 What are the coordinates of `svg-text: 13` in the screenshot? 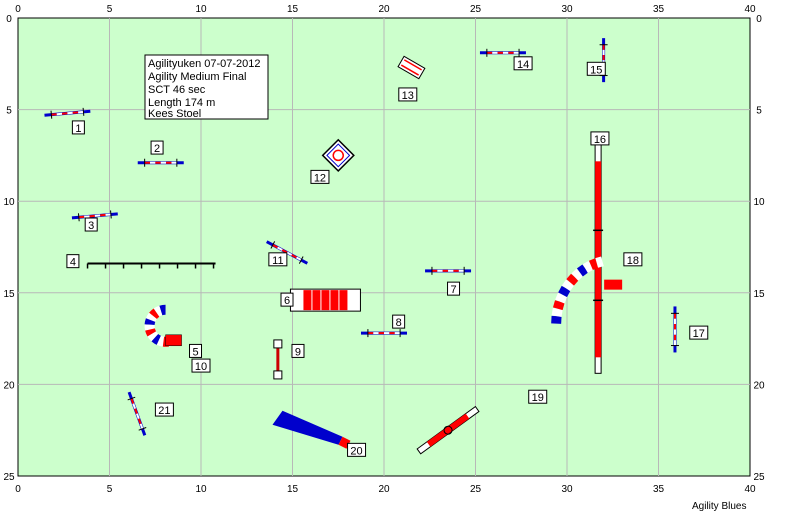 It's located at (408, 96).